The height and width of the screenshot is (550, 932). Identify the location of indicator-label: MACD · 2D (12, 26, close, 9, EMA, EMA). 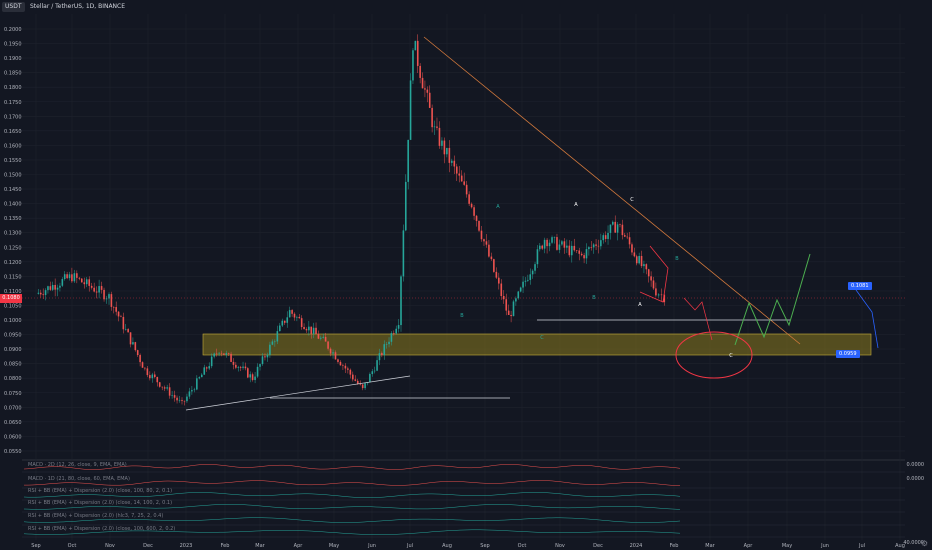
(77, 465).